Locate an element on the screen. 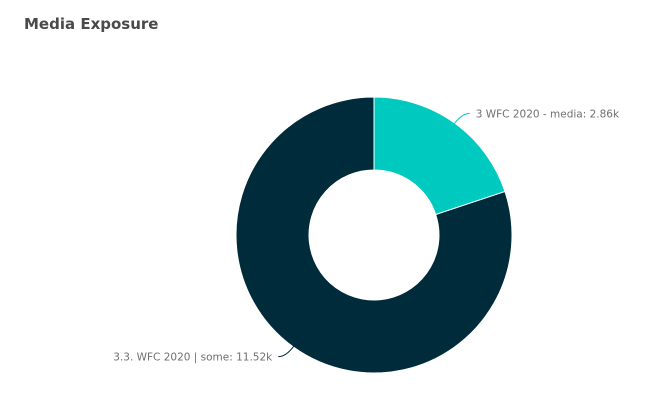 Image resolution: width=655 pixels, height=414 pixels. data-label-1: 3.3. WFC 2020 | some: 11.52k is located at coordinates (193, 358).